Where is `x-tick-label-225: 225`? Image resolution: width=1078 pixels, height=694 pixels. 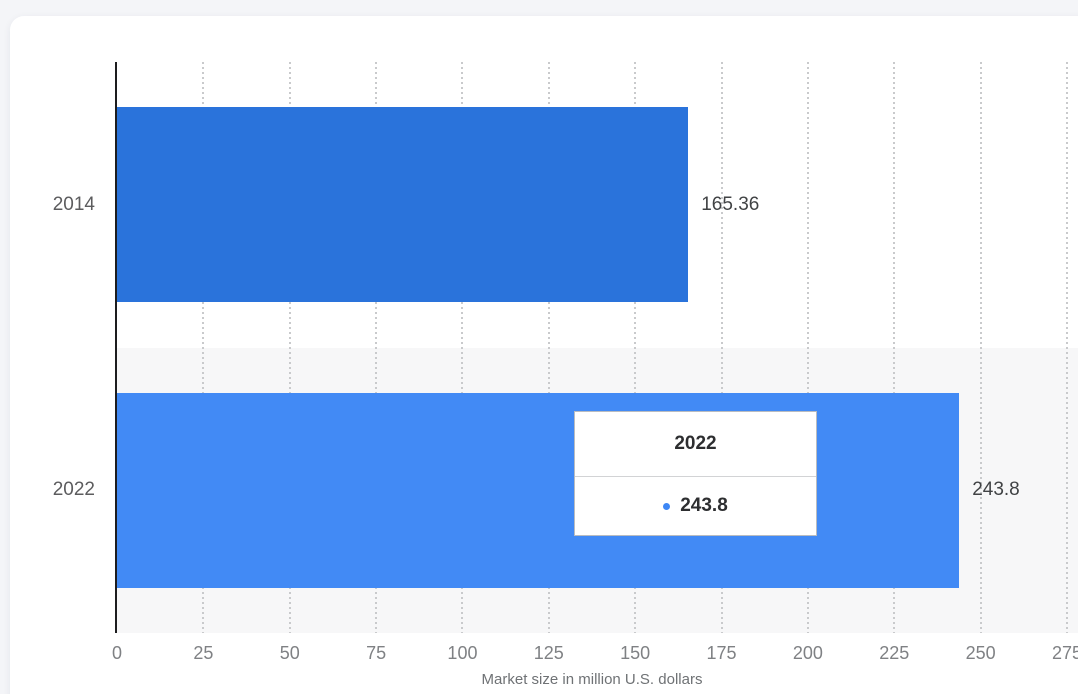
x-tick-label-225: 225 is located at coordinates (894, 653).